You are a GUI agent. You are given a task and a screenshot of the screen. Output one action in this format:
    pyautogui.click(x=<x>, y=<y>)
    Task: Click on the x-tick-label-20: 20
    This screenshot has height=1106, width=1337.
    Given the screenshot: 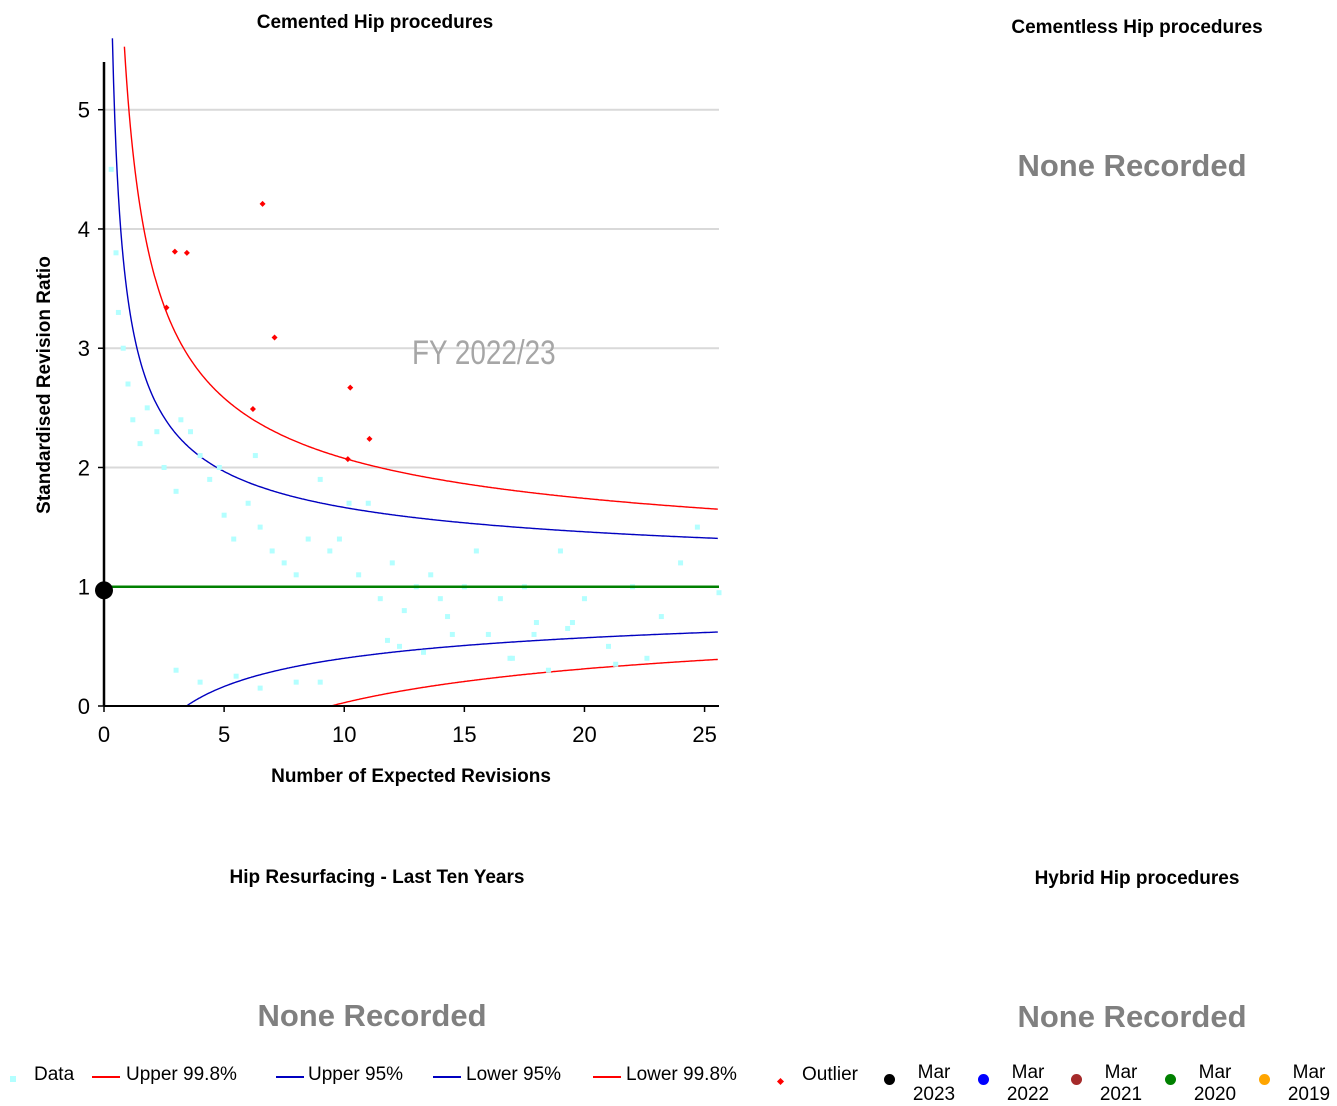 What is the action you would take?
    pyautogui.click(x=584, y=734)
    